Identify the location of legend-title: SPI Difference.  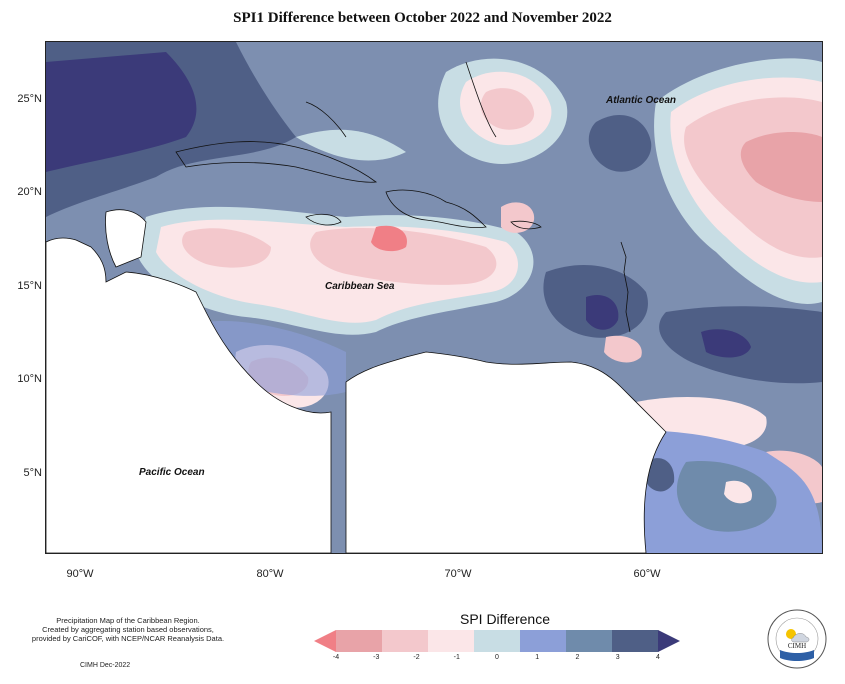
(504, 619).